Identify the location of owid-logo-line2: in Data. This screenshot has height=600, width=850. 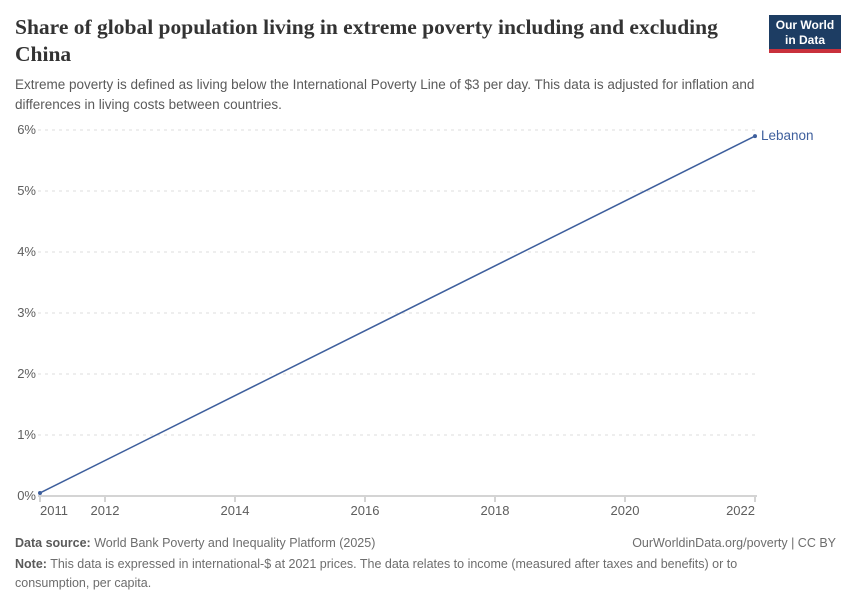
(804, 39).